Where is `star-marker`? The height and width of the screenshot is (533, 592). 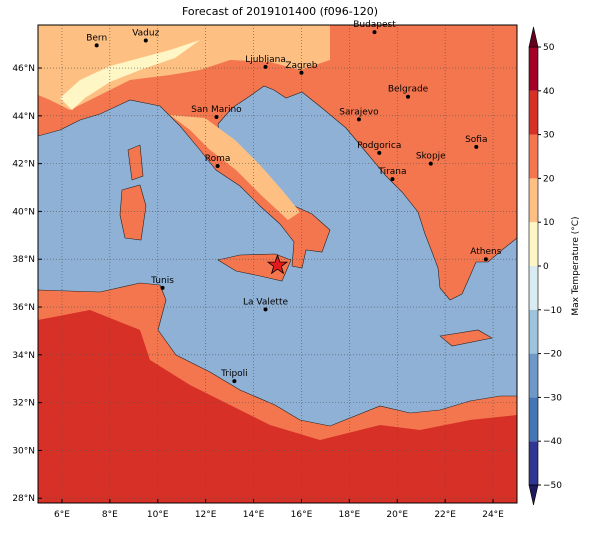 star-marker is located at coordinates (277, 264).